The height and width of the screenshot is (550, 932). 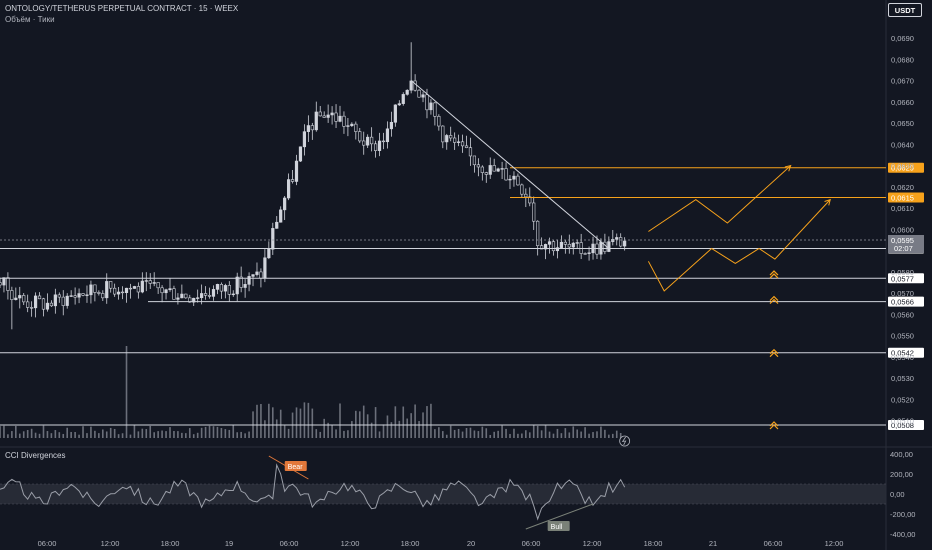 What do you see at coordinates (901, 474) in the screenshot?
I see `cci-y-tick-label: 200,00` at bounding box center [901, 474].